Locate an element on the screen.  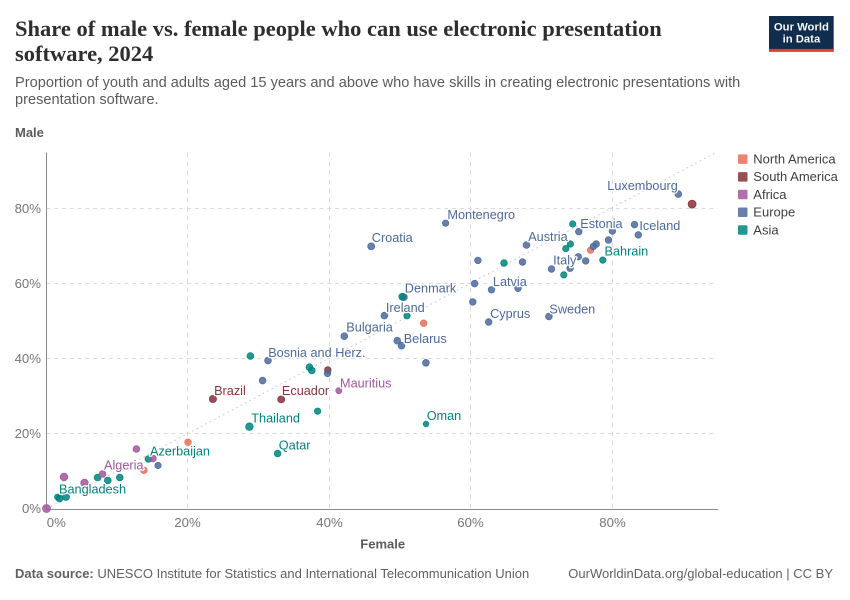
svg-text: Estonia is located at coordinates (601, 224).